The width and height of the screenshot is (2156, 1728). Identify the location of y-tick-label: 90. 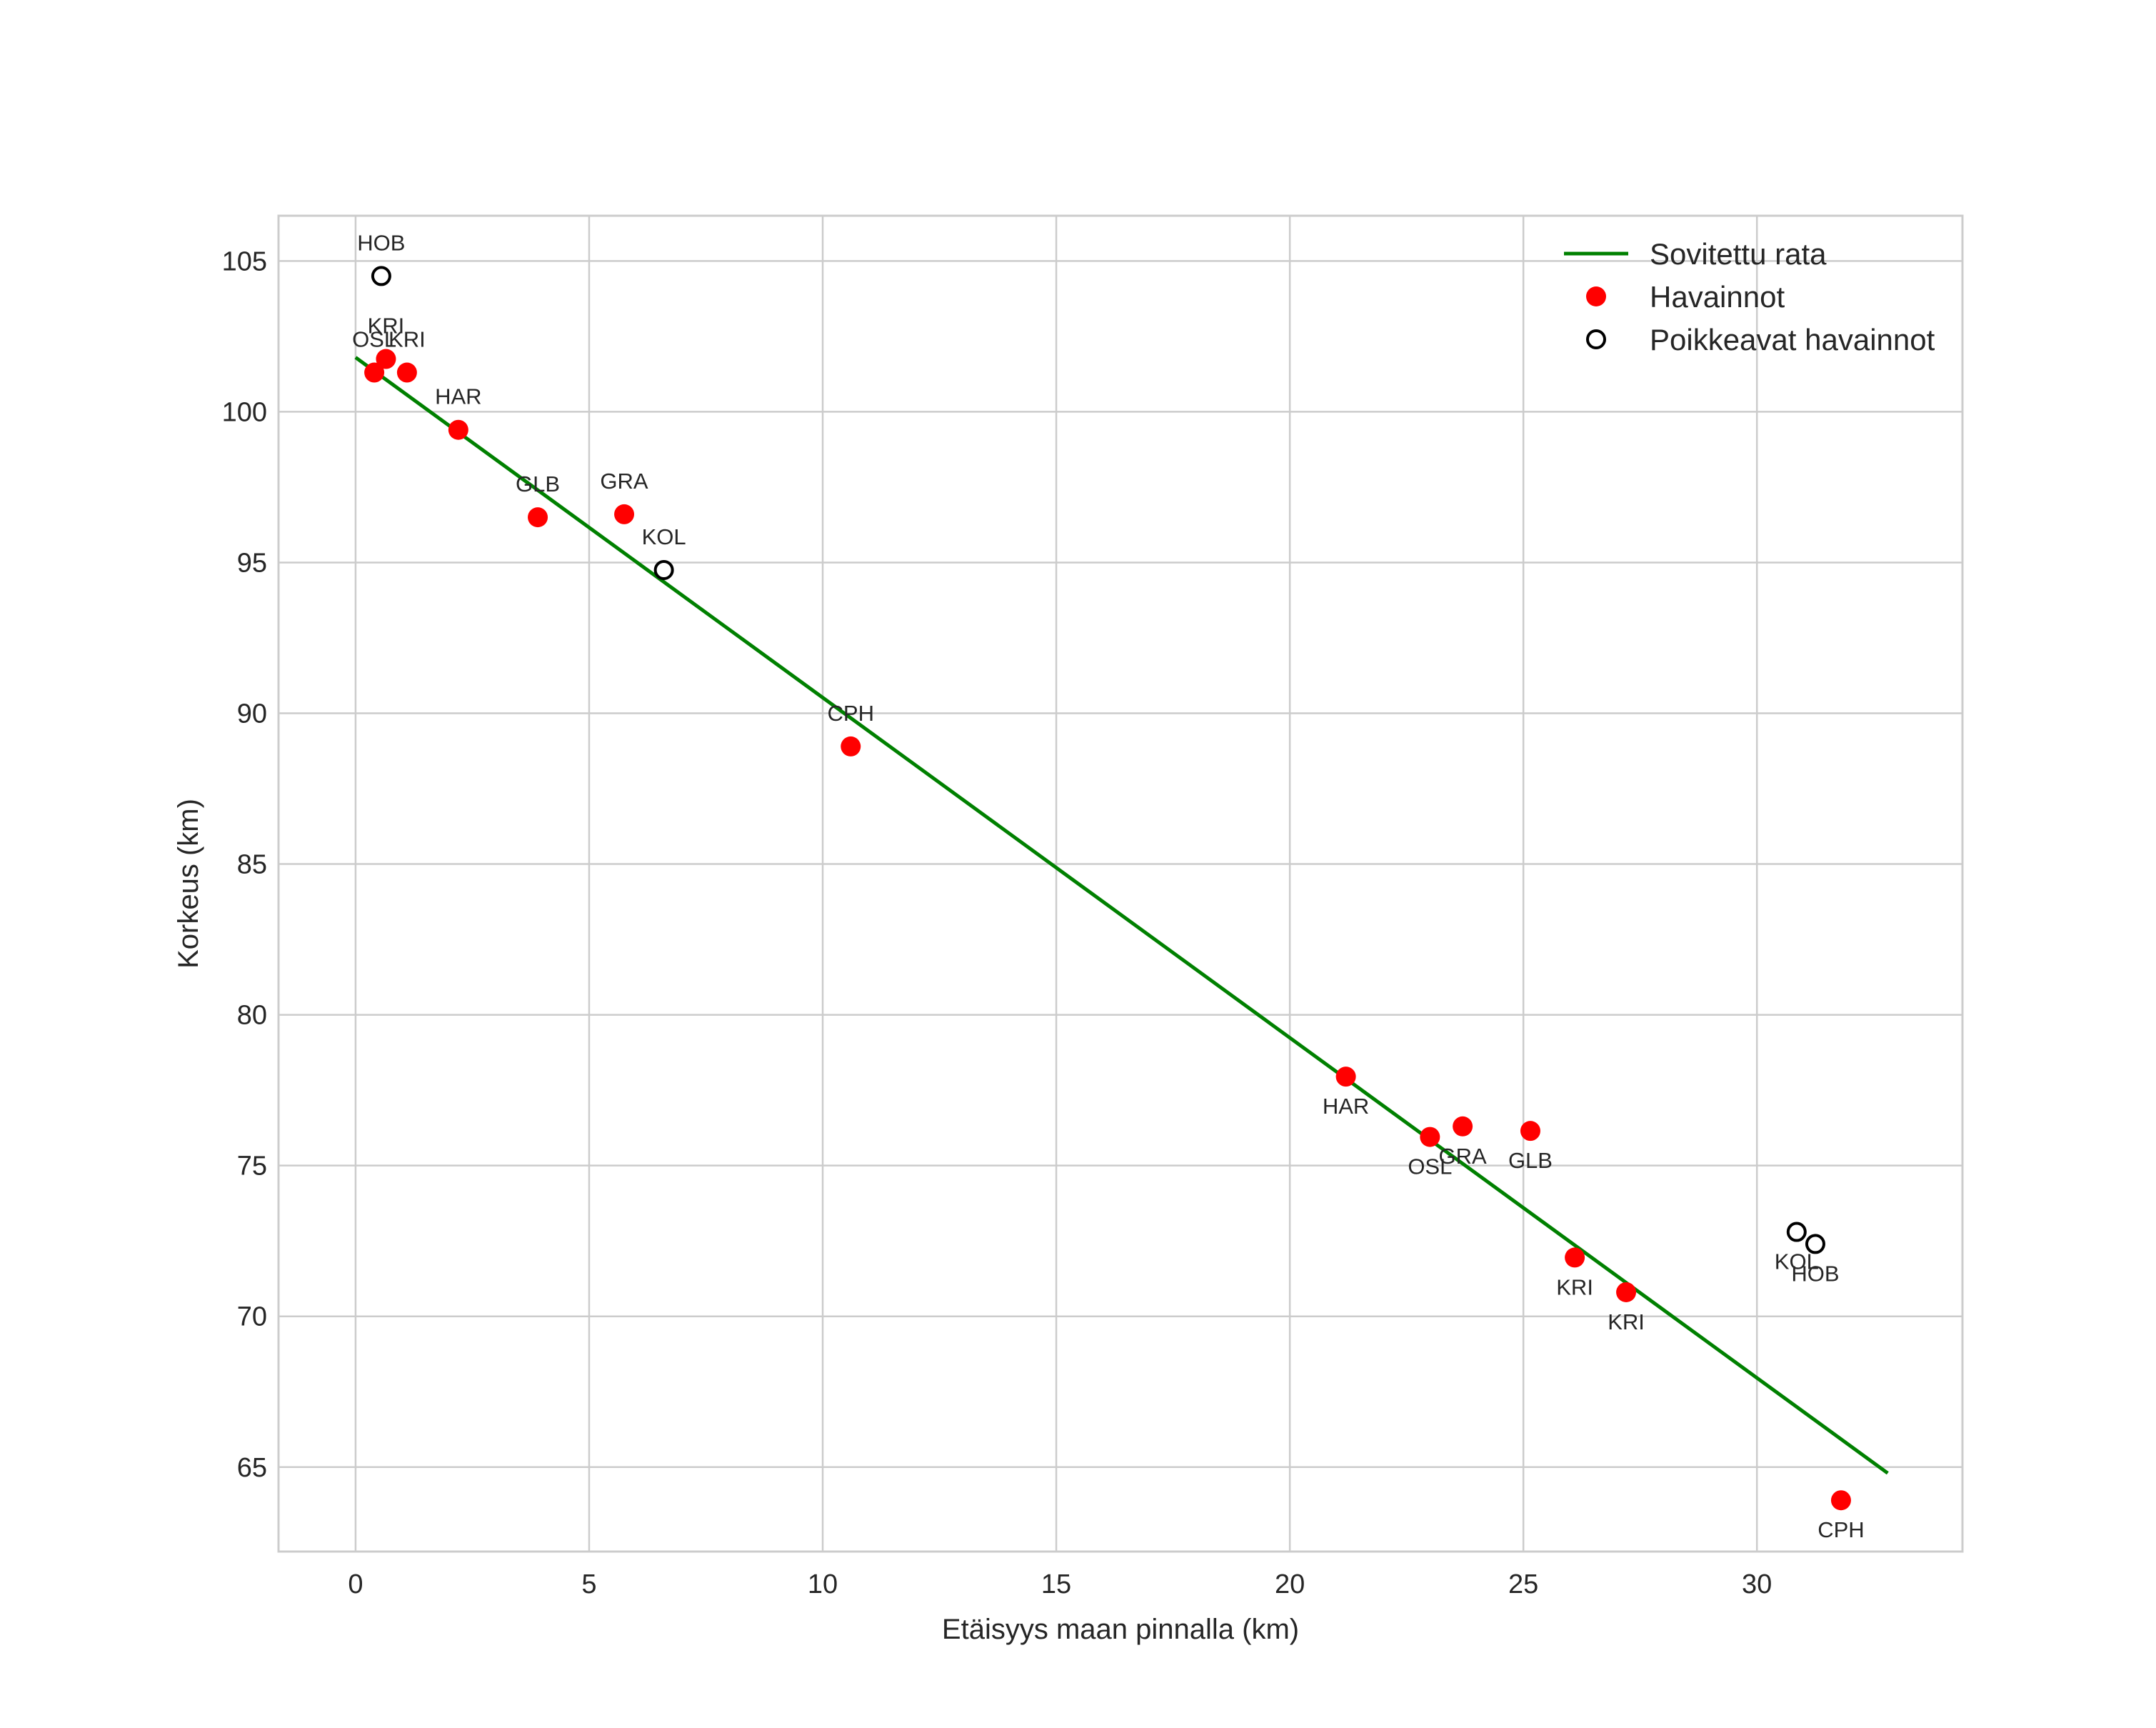
(252, 714).